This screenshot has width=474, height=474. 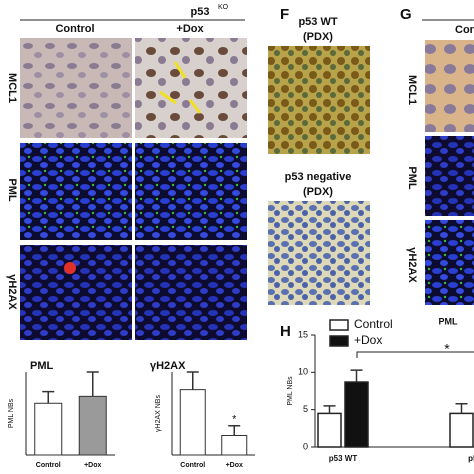 What do you see at coordinates (471, 458) in the screenshot?
I see `x-tick-label: p53` at bounding box center [471, 458].